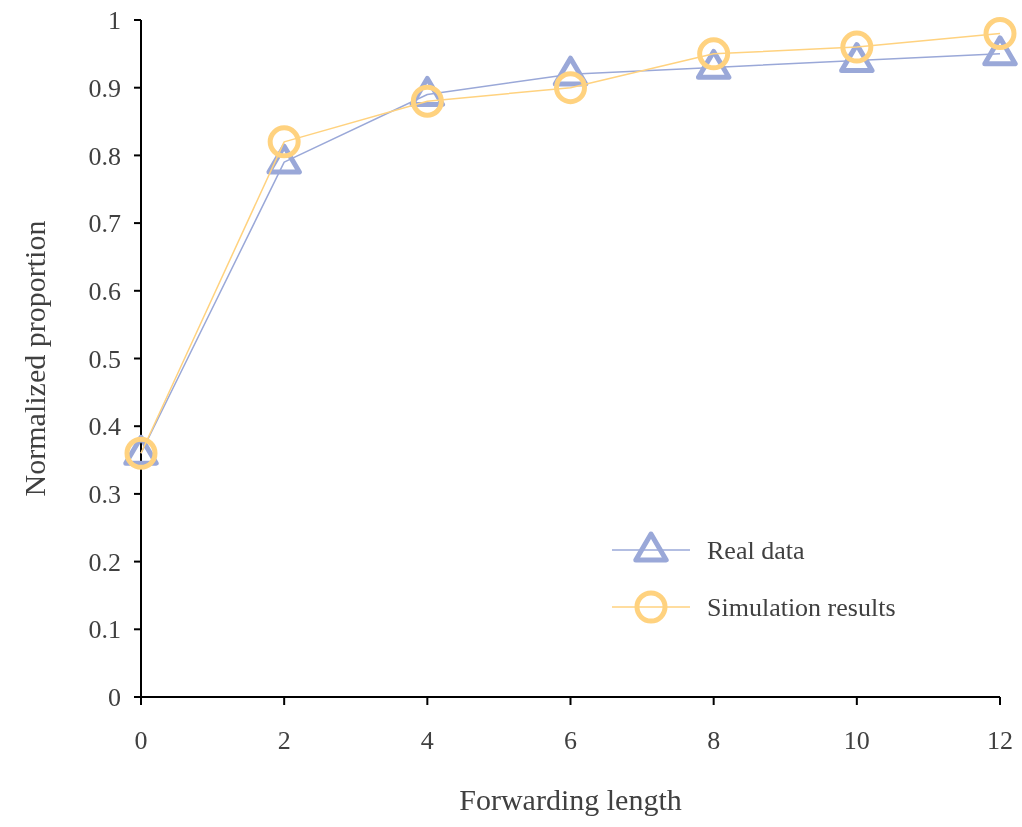  I want to click on y-tick-label: 1, so click(114, 21).